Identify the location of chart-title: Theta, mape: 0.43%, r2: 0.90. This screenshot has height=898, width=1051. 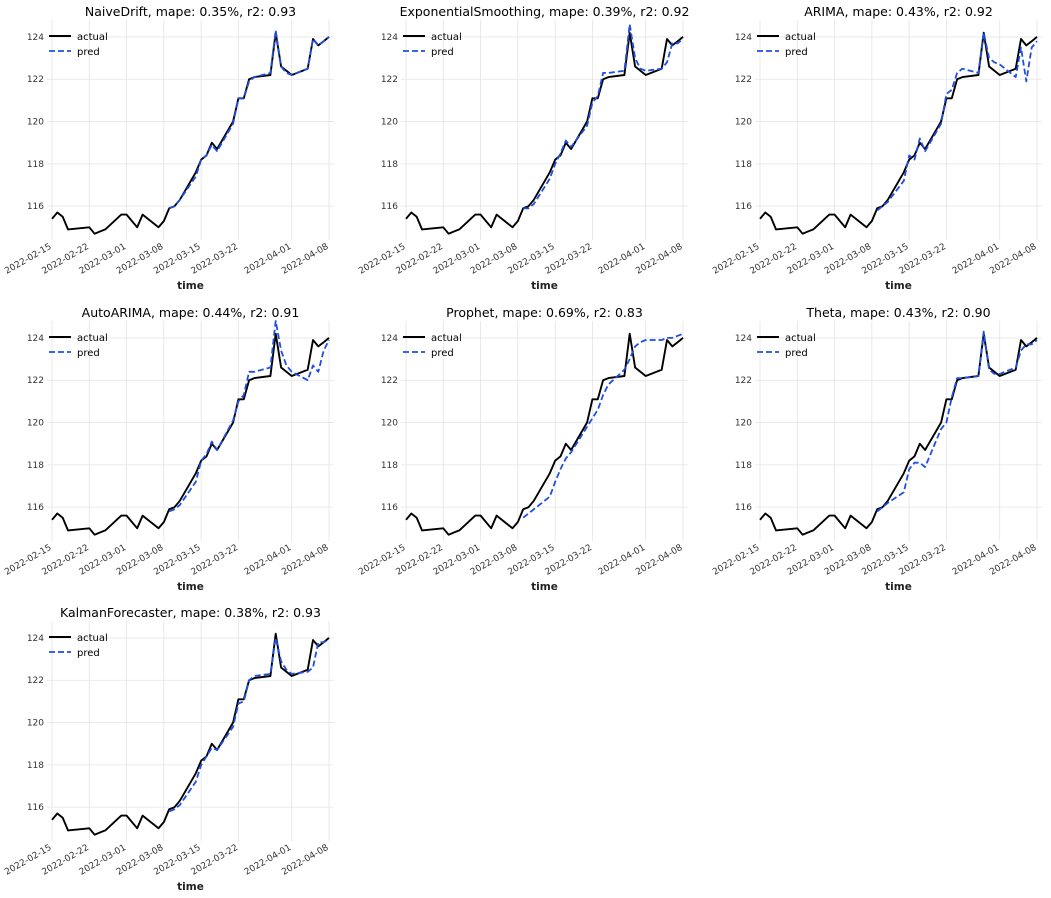
(897, 312).